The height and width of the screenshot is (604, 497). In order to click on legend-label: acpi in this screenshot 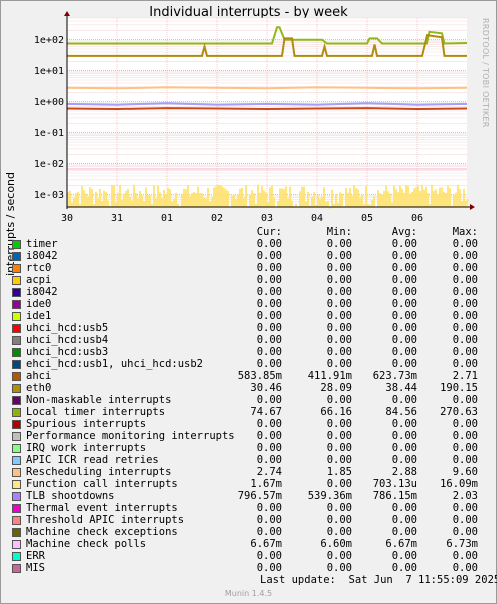, I will do `click(39, 280)`.